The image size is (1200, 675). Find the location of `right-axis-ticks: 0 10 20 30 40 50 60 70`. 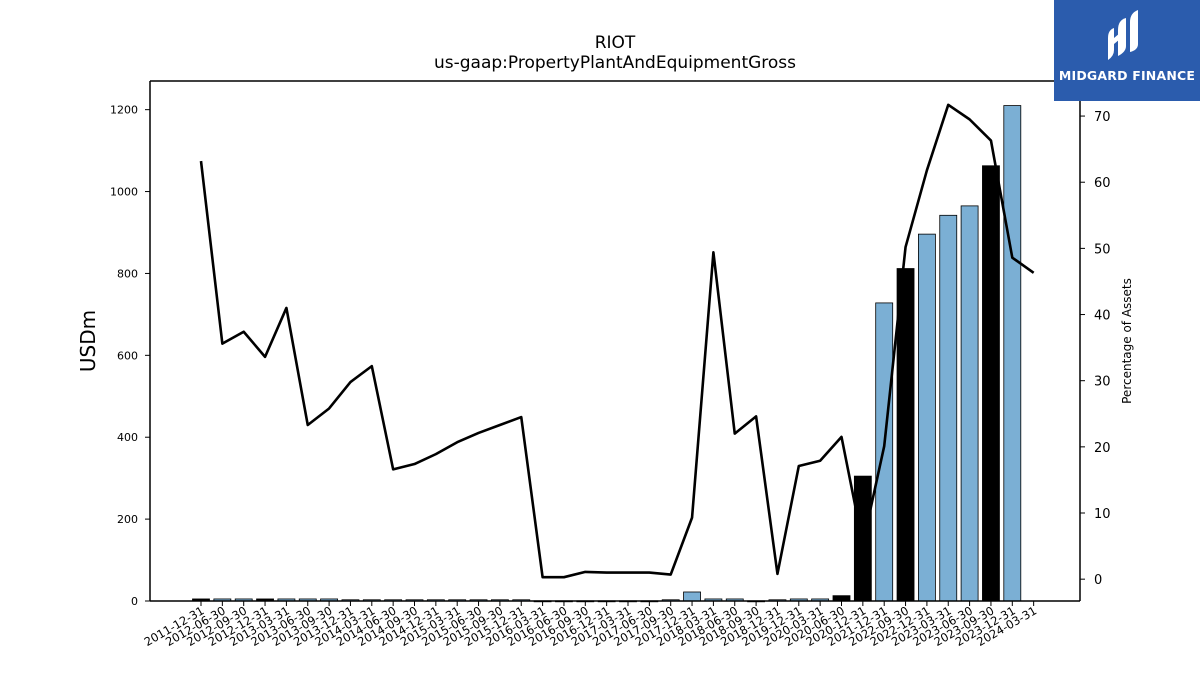

right-axis-ticks: 0 10 20 30 40 50 60 70 is located at coordinates (1095, 349).